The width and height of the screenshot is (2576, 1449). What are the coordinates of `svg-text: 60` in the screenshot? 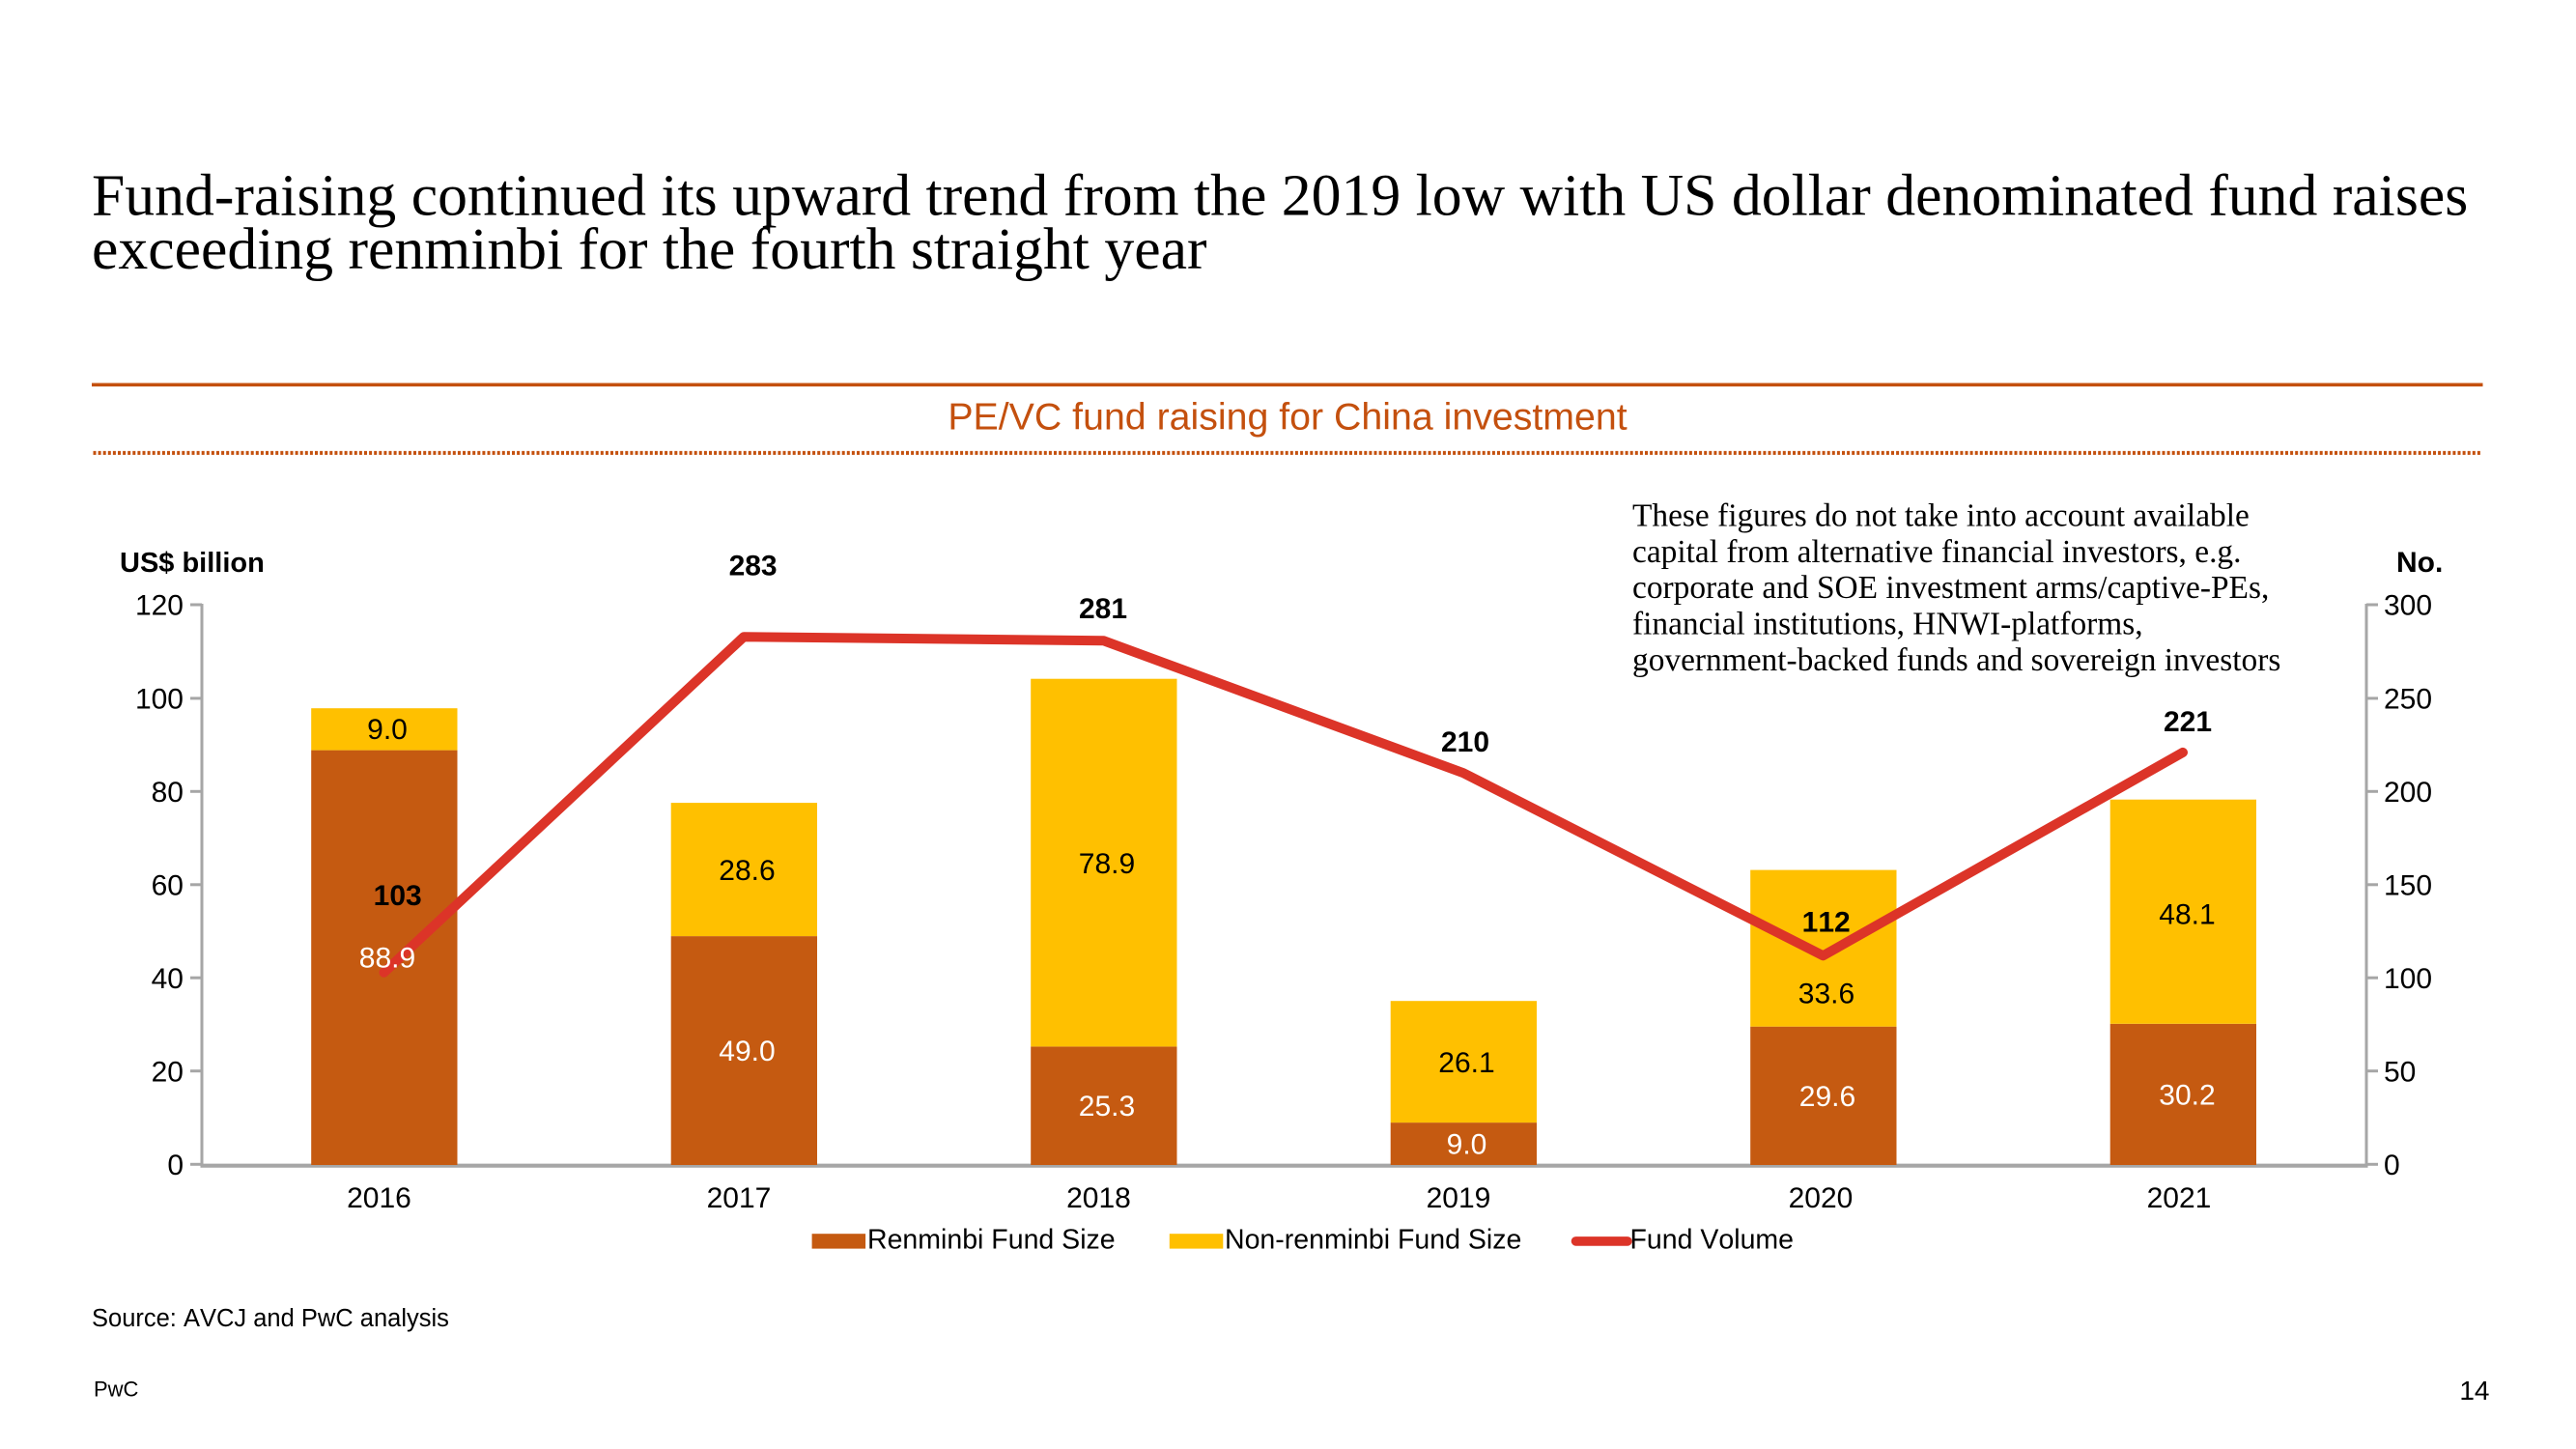 It's located at (168, 886).